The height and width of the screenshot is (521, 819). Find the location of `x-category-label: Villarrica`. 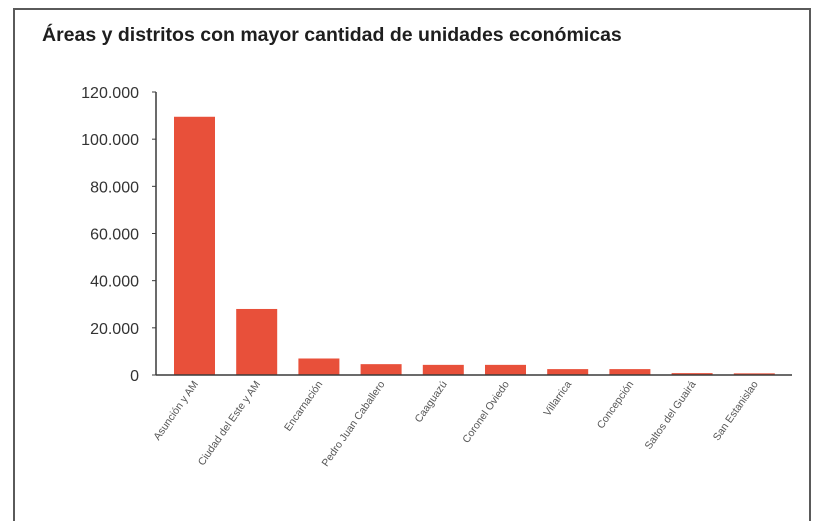

x-category-label: Villarrica is located at coordinates (557, 399).